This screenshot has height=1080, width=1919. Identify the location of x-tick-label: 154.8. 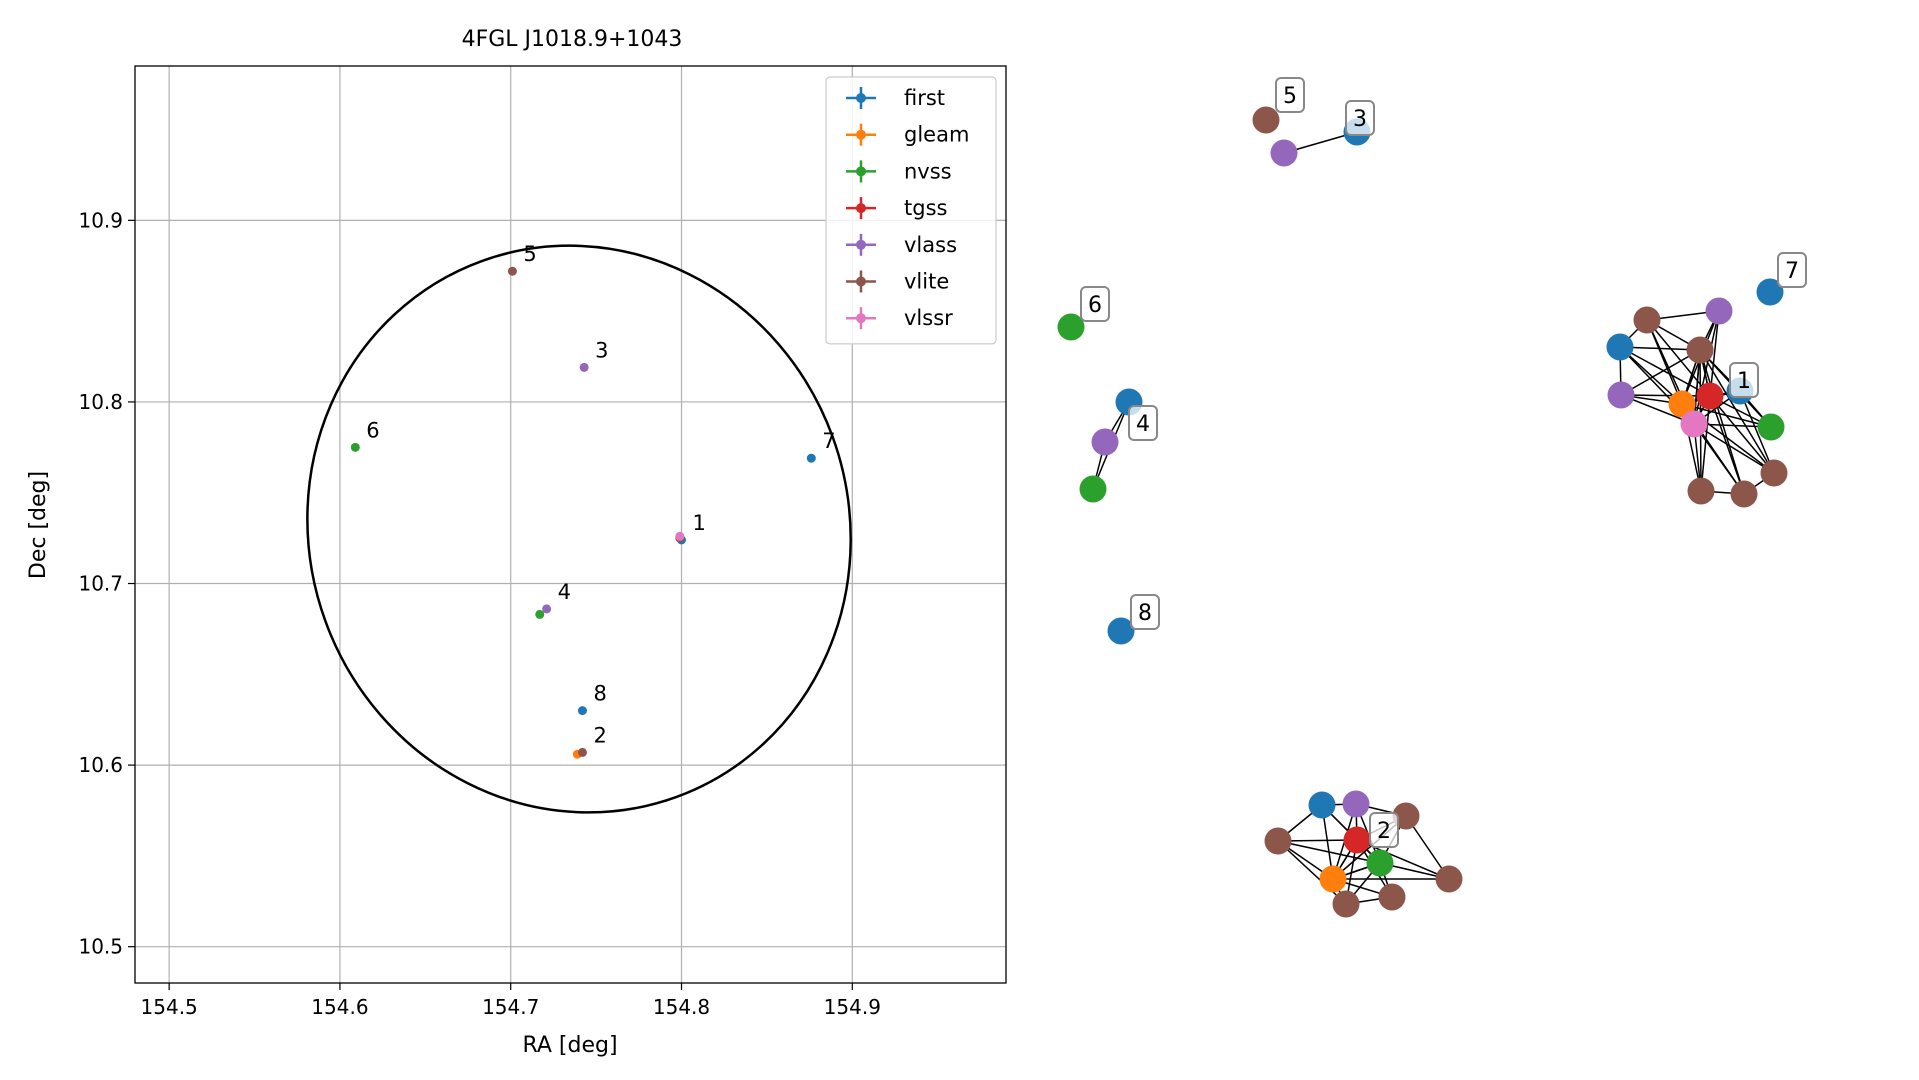
(681, 1007).